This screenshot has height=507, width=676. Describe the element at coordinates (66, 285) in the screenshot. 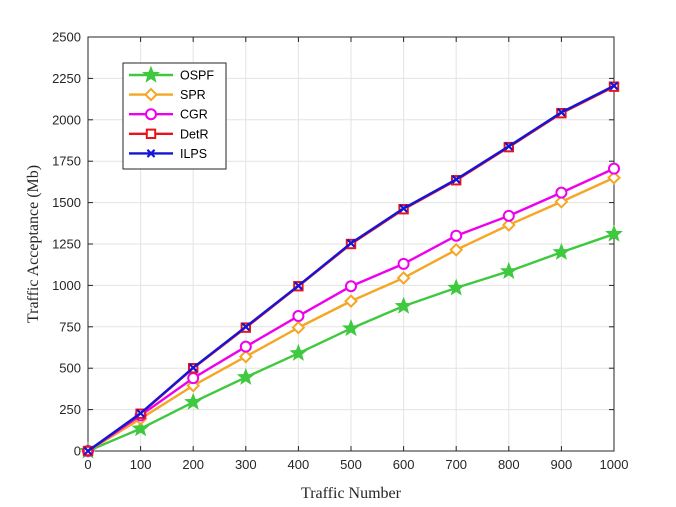

I see `y-tick-label: 1000` at that location.